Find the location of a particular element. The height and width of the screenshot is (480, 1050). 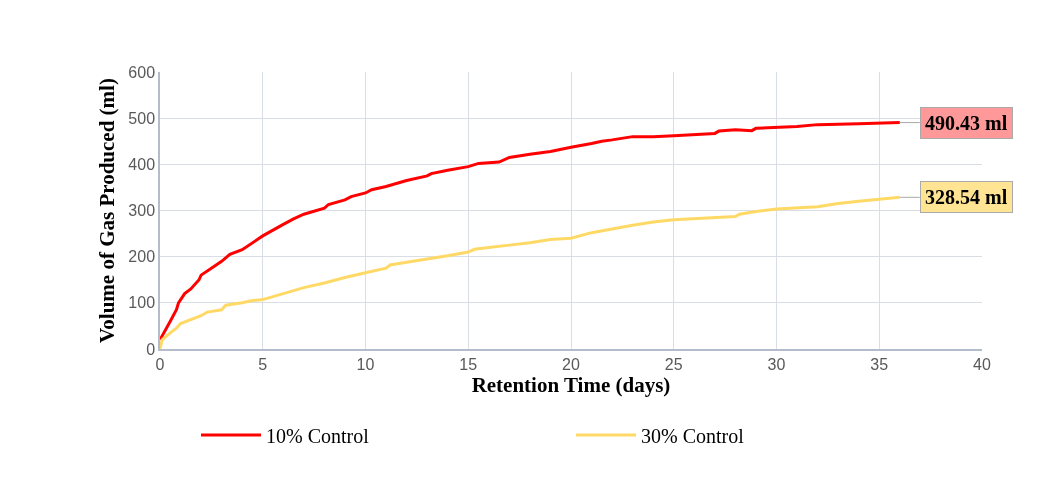

x-tick-label: 20 is located at coordinates (571, 364).